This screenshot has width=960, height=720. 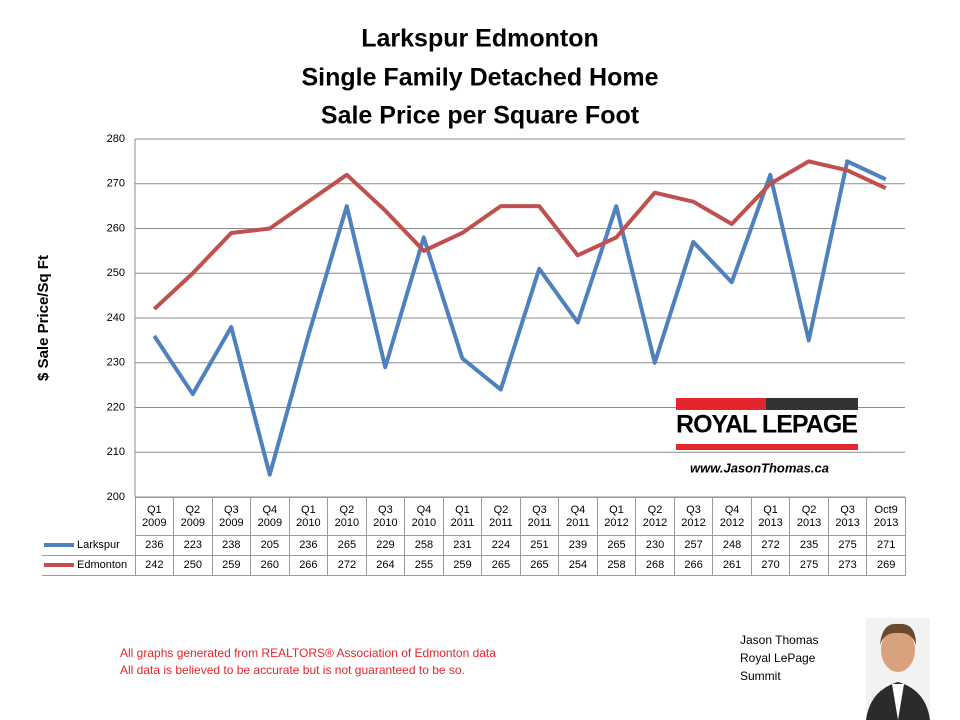 I want to click on table-value: 250, so click(x=193, y=565).